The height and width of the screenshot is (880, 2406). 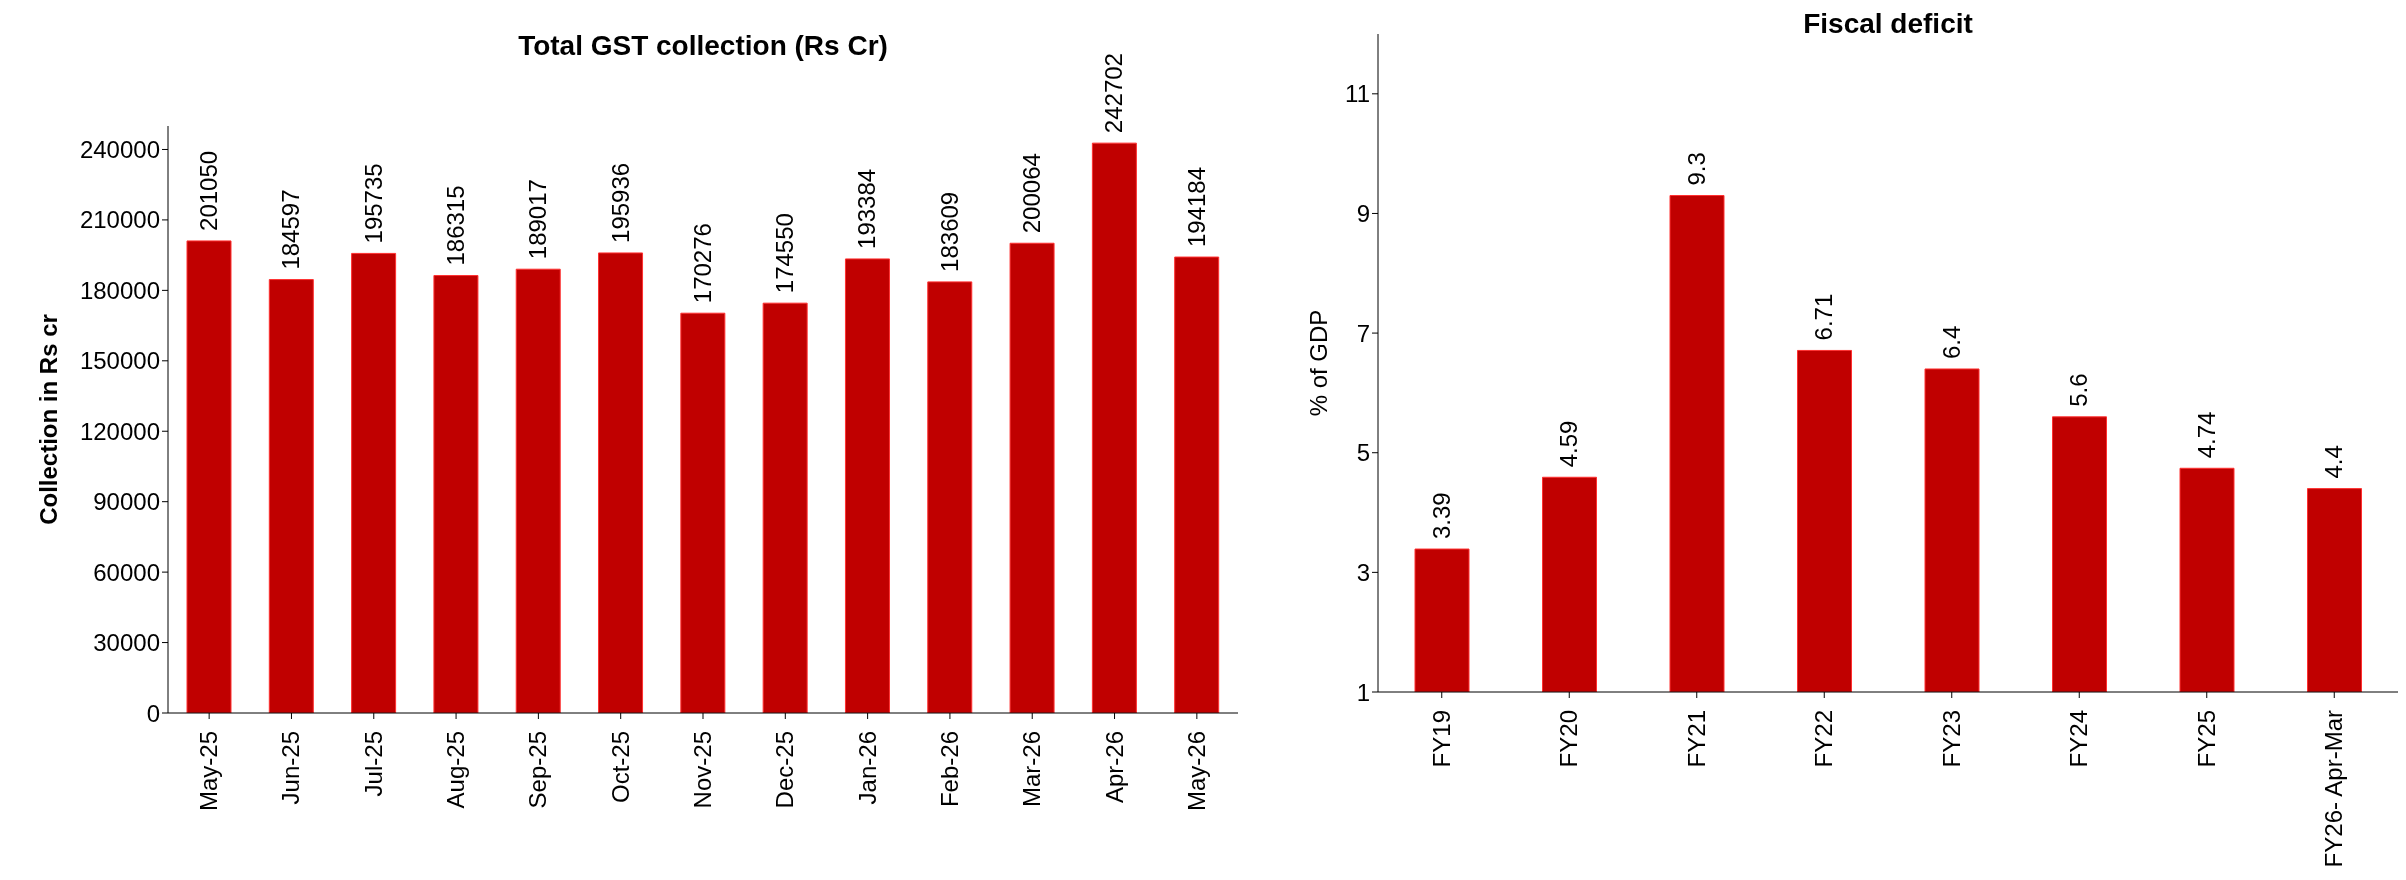 I want to click on x-tick-label: Dec-25, so click(x=785, y=770).